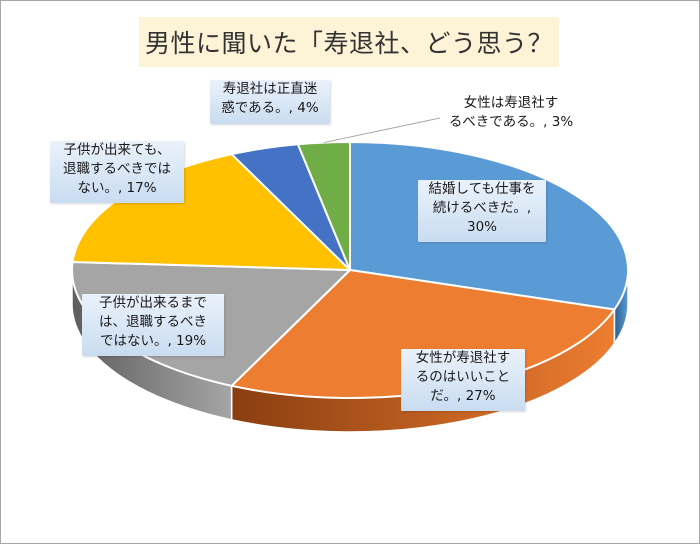 The width and height of the screenshot is (700, 544). What do you see at coordinates (117, 188) in the screenshot?
I see `data-label-line: ない。, 17%` at bounding box center [117, 188].